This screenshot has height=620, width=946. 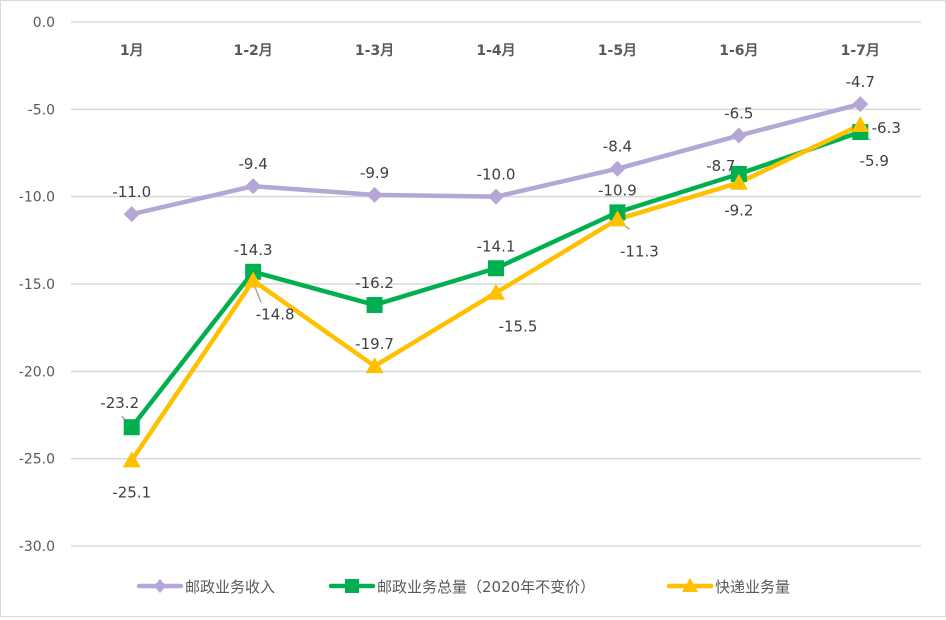 What do you see at coordinates (496, 175) in the screenshot?
I see `data-label: -10.0` at bounding box center [496, 175].